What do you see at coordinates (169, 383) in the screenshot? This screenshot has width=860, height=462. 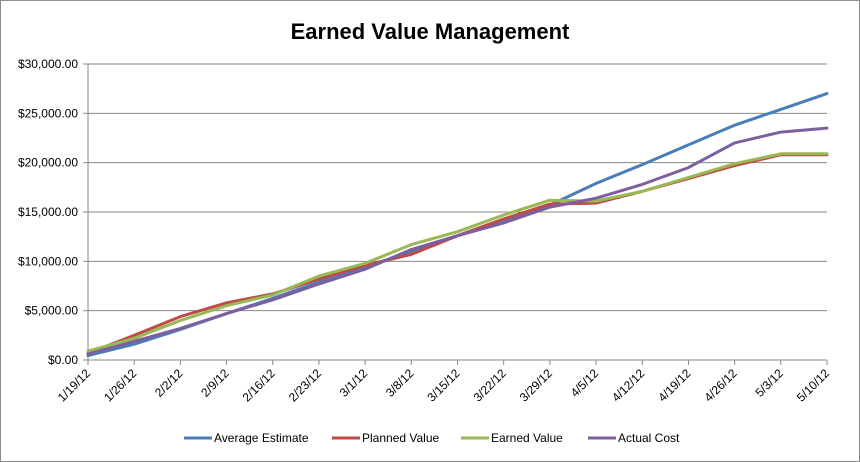 I see `x-tick-label: 2/2/12` at bounding box center [169, 383].